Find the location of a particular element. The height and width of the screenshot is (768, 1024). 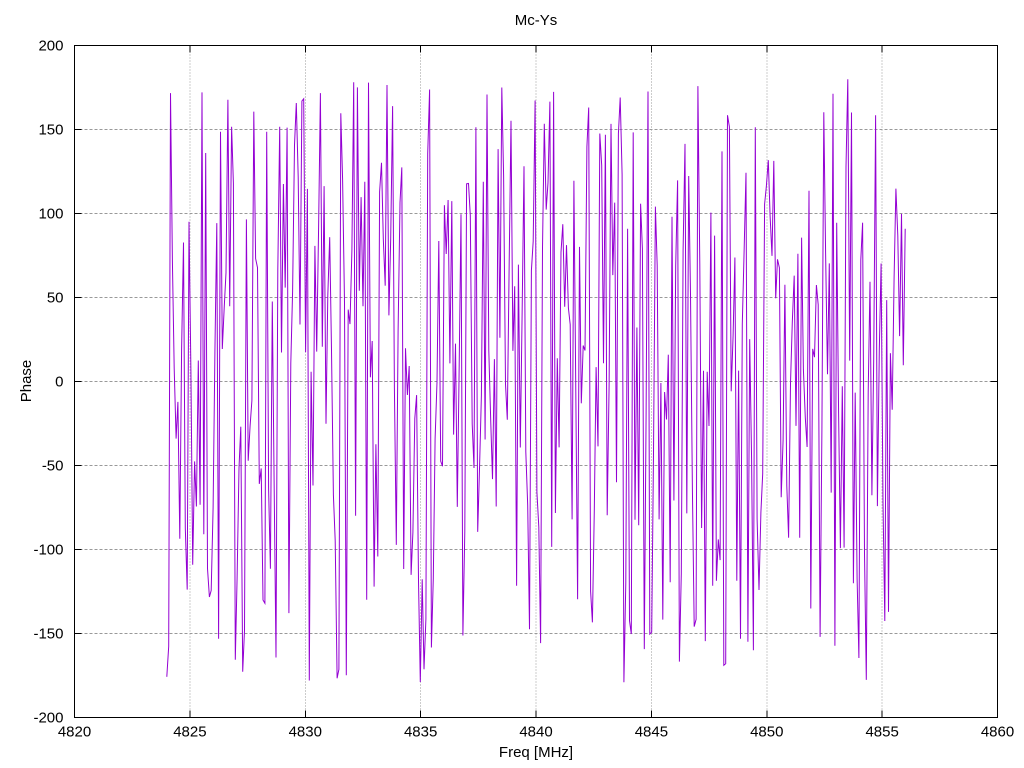

y-tick-label: -200 is located at coordinates (48, 718).